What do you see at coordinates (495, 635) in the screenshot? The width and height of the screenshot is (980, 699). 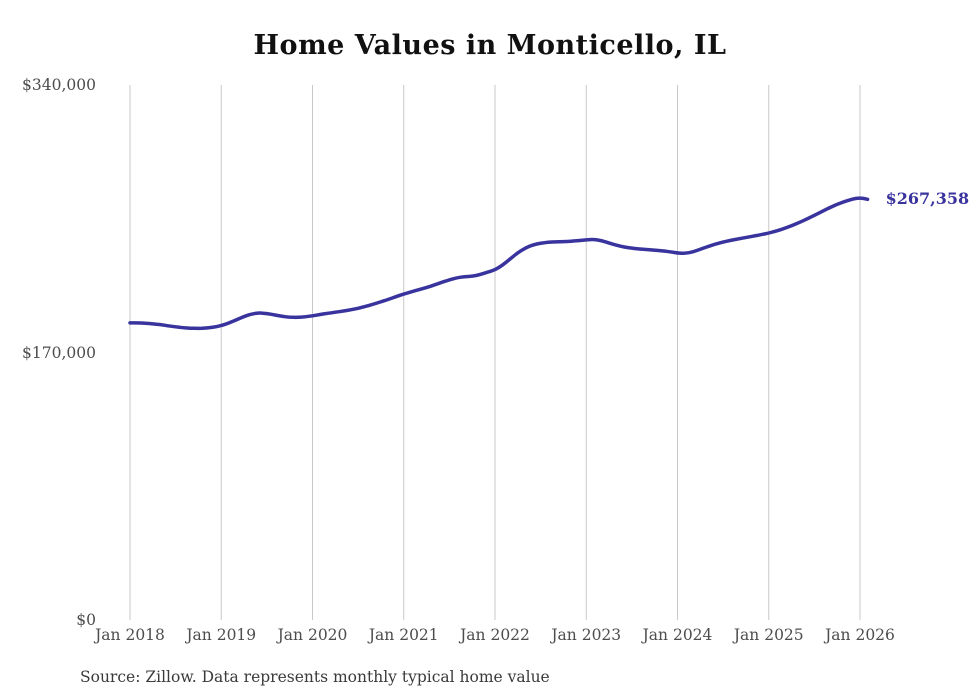 I see `x-tick-label: Jan 2022` at bounding box center [495, 635].